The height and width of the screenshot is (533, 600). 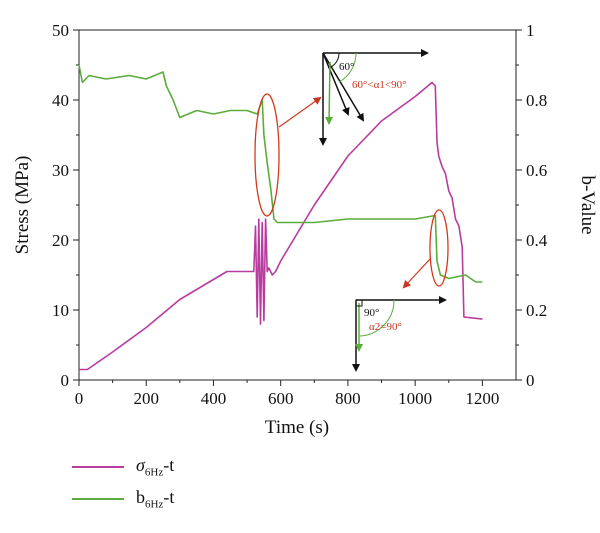 What do you see at coordinates (155, 499) in the screenshot?
I see `legend-b-label: b6Hz-t` at bounding box center [155, 499].